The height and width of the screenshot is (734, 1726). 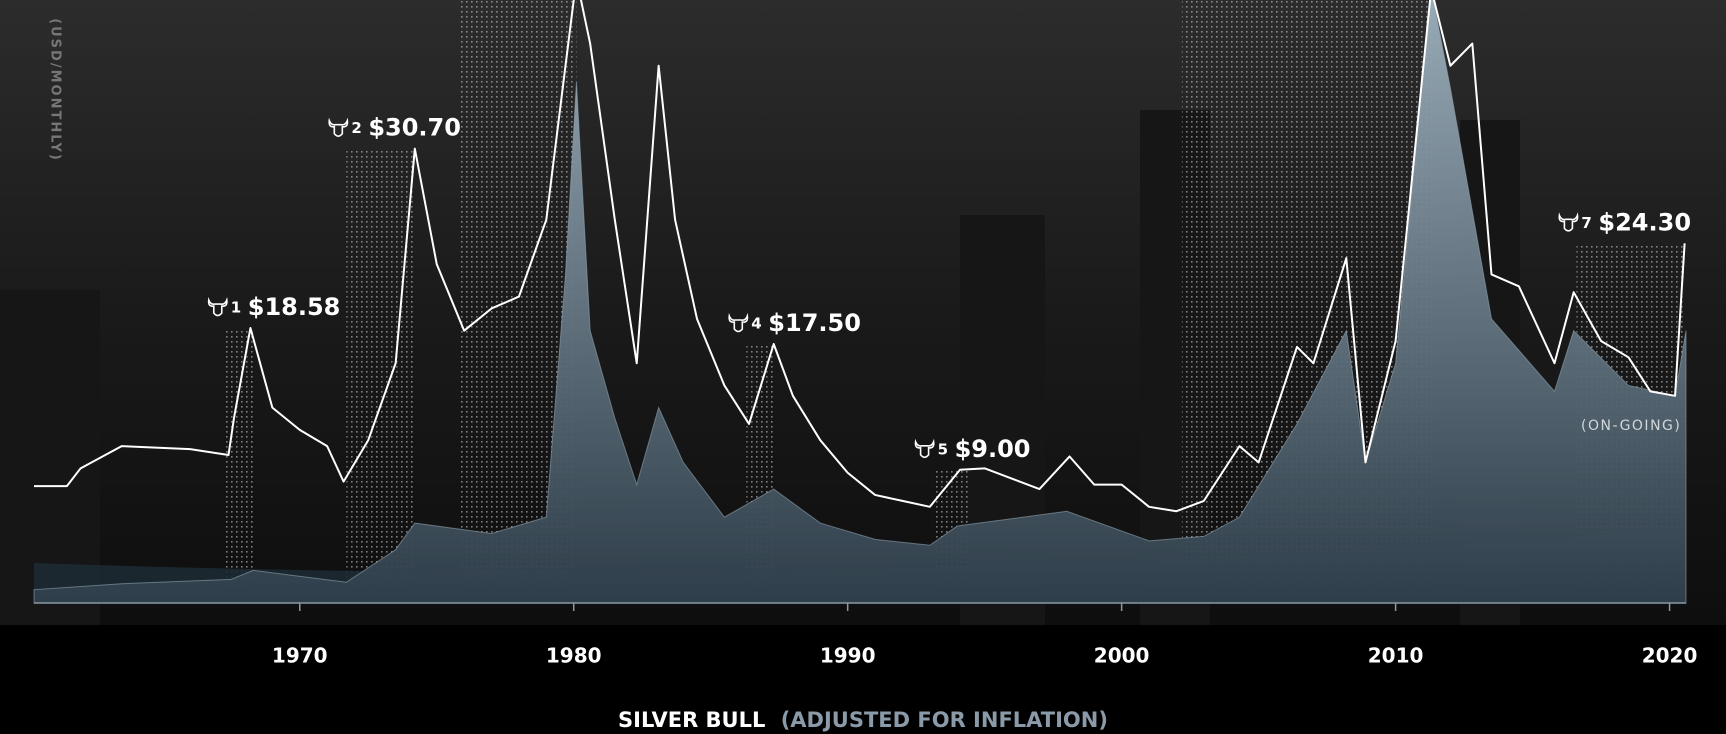 I want to click on bull-number: 7, so click(x=1586, y=223).